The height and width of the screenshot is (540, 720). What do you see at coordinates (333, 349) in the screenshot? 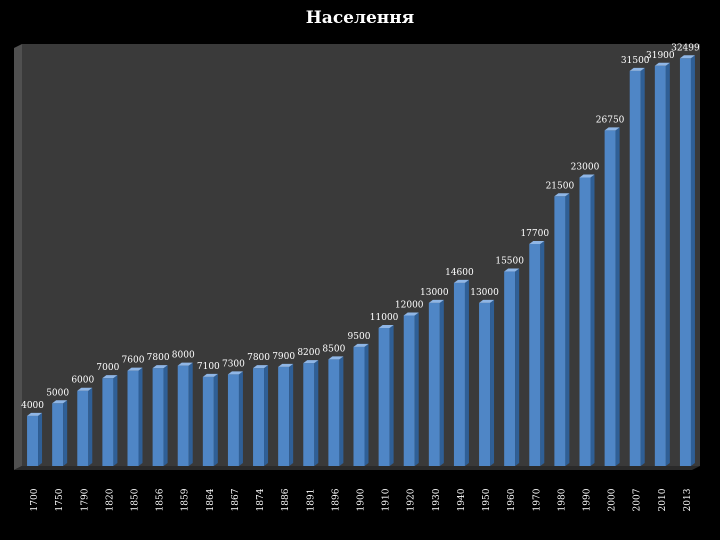
I see `data-label: 8500` at bounding box center [333, 349].